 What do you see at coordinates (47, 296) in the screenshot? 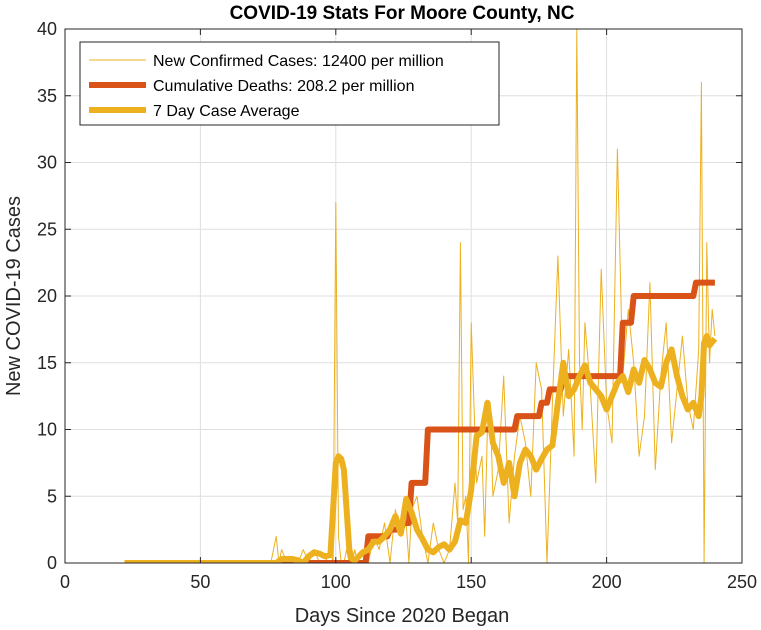
I see `y-tick-label: 20` at bounding box center [47, 296].